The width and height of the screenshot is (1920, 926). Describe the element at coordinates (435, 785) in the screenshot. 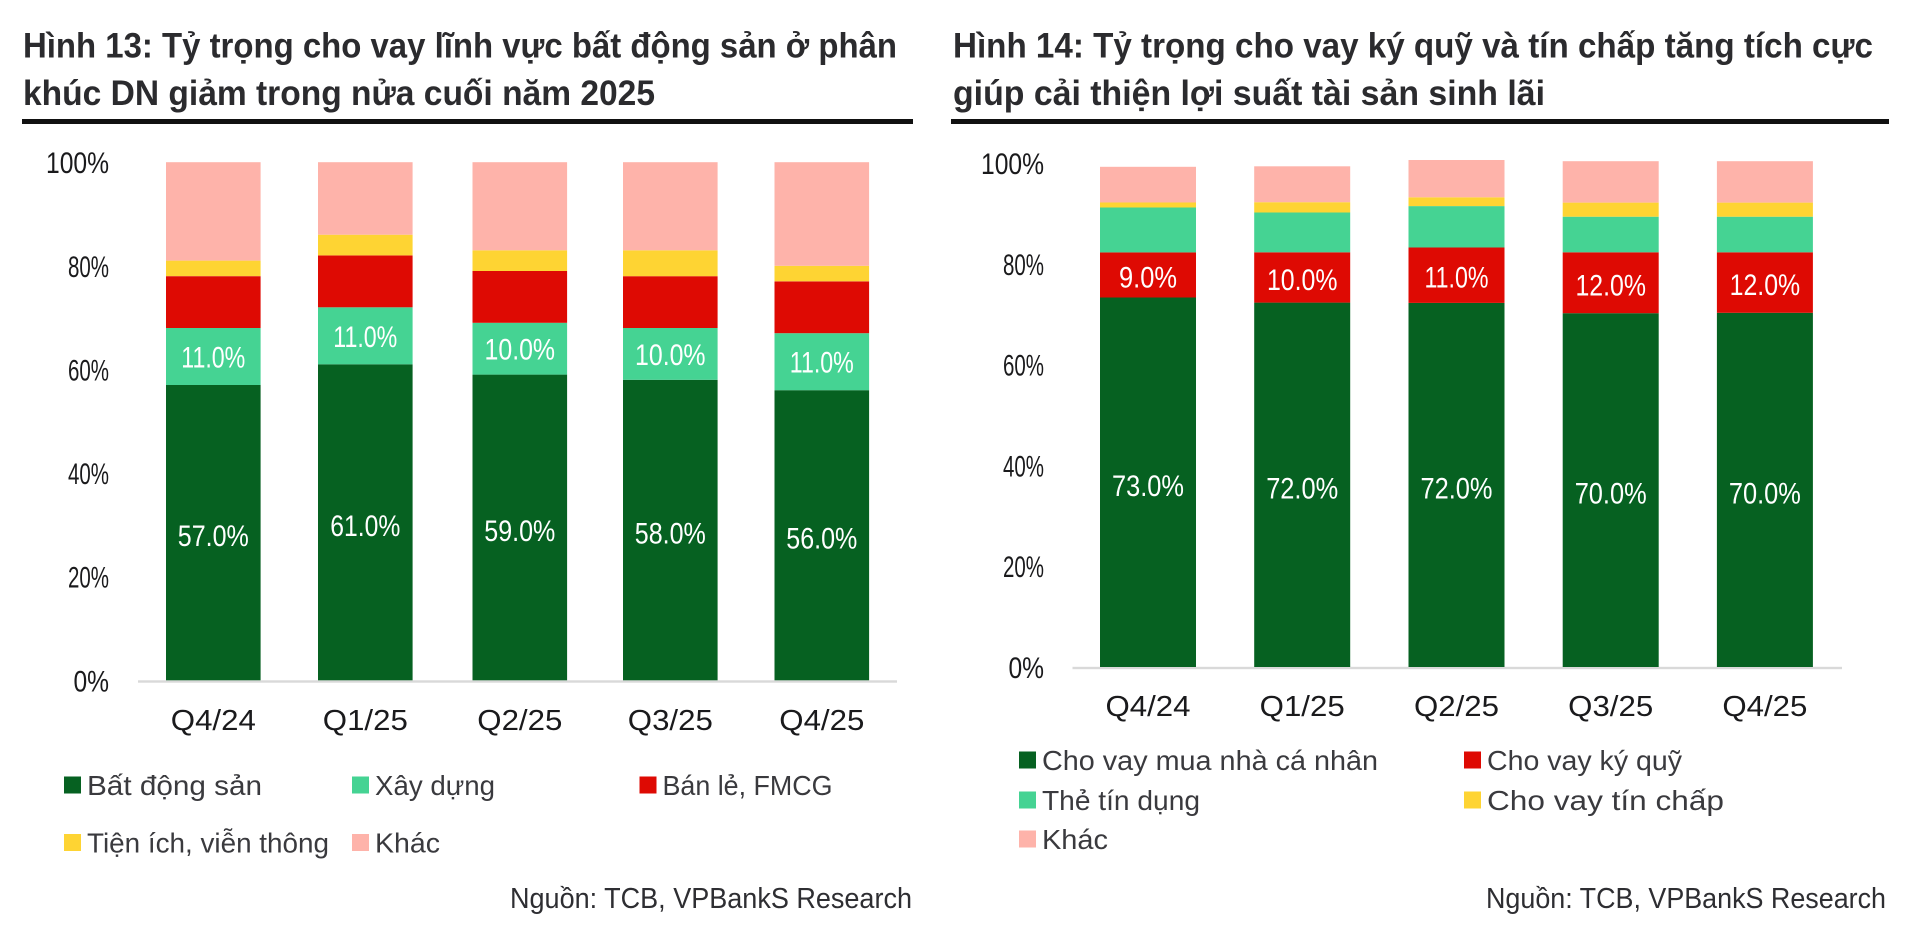

I see `svg-text: Xây dựng` at that location.